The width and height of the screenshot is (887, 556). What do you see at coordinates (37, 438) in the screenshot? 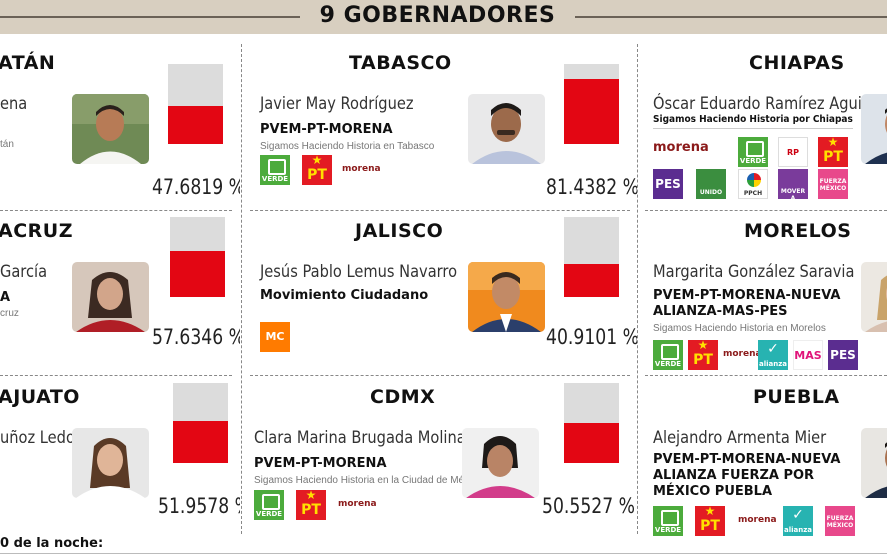
I see `candidate-name: uñoz Ledo` at bounding box center [37, 438].